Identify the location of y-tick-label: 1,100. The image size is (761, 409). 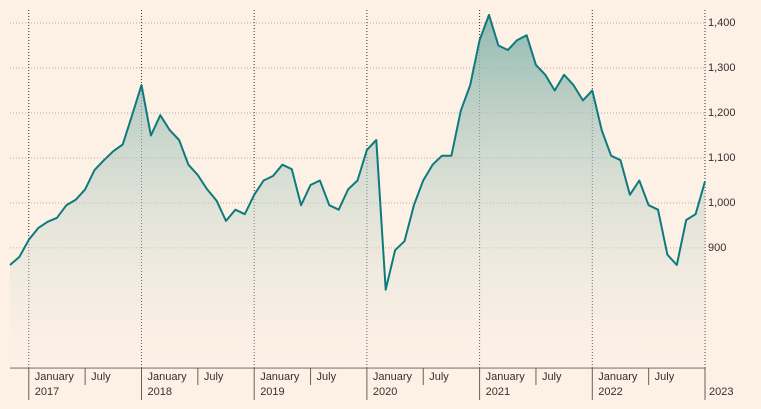
(722, 158).